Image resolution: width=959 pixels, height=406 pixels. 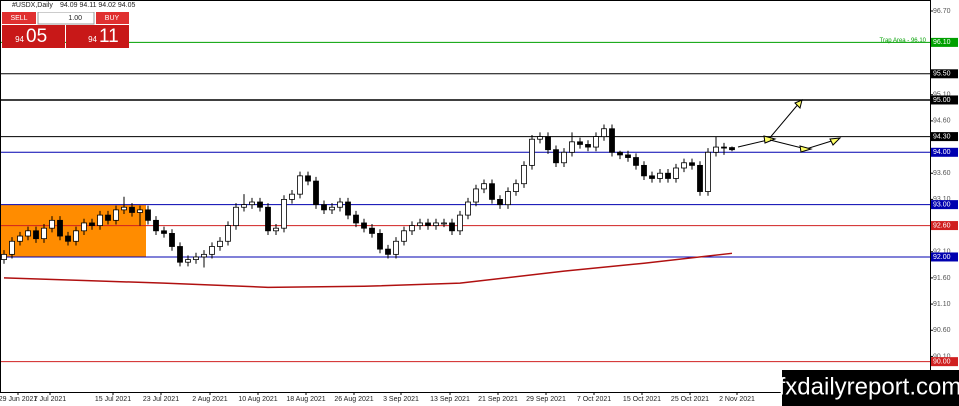 I want to click on buy-small: 11, so click(x=109, y=36).